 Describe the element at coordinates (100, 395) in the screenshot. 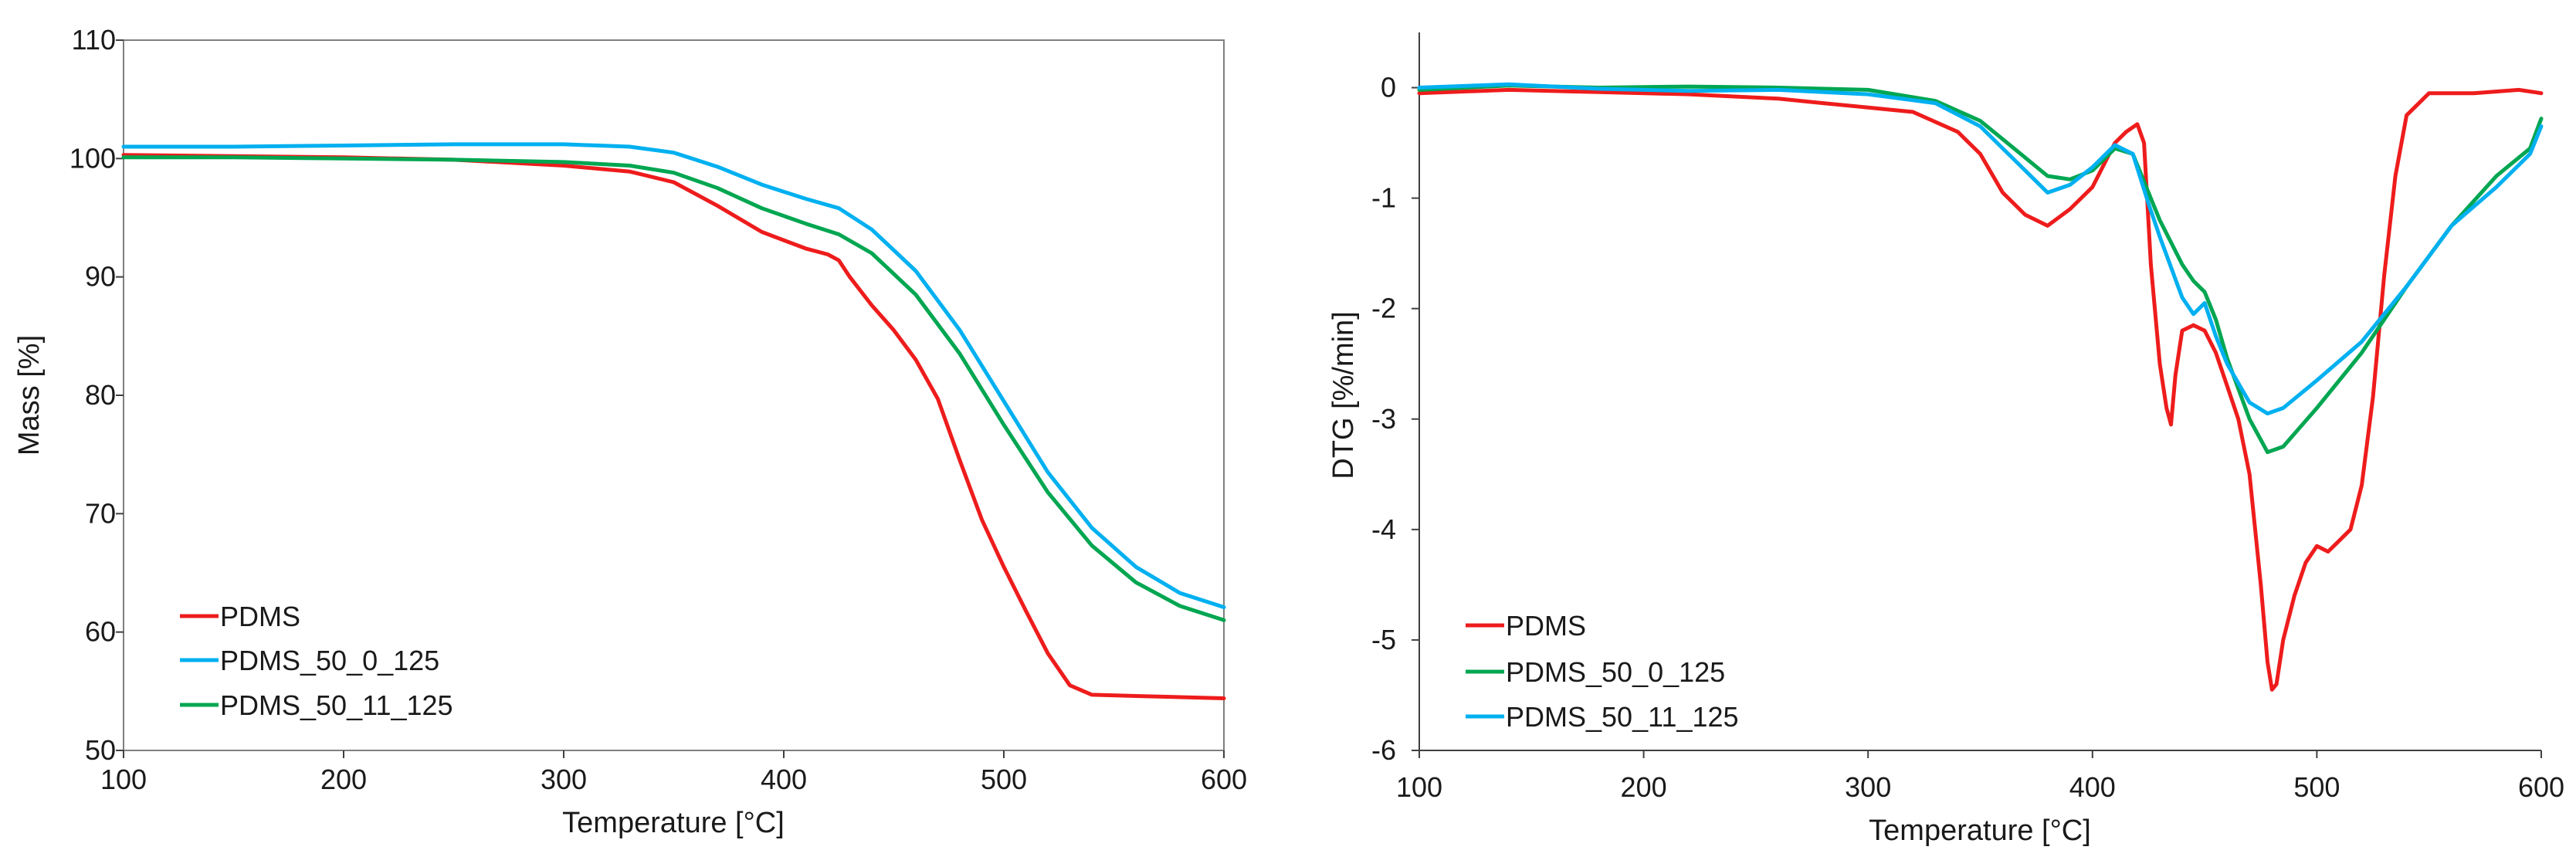

I see `mass-y-tick-label: 80` at that location.